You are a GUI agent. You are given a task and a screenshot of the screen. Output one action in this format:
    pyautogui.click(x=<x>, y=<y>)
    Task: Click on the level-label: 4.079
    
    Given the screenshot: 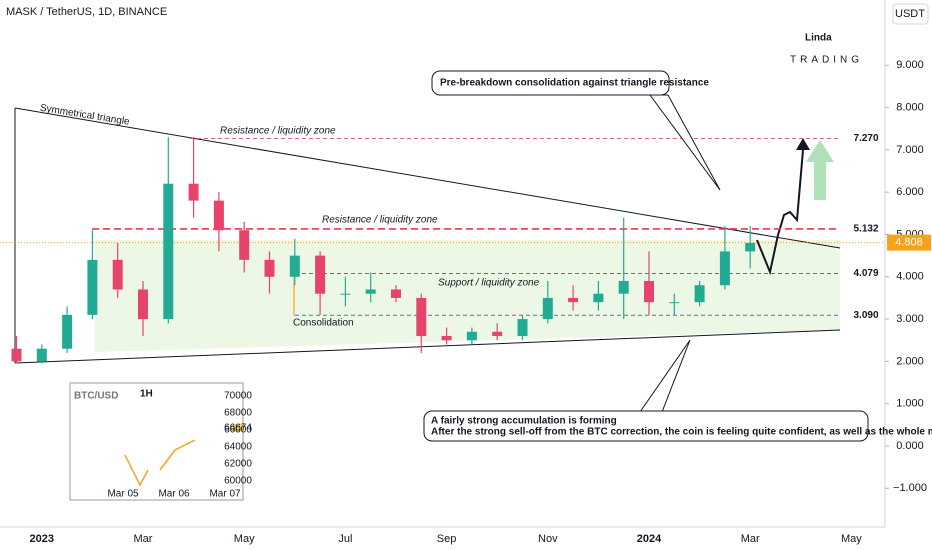 What is the action you would take?
    pyautogui.click(x=865, y=273)
    